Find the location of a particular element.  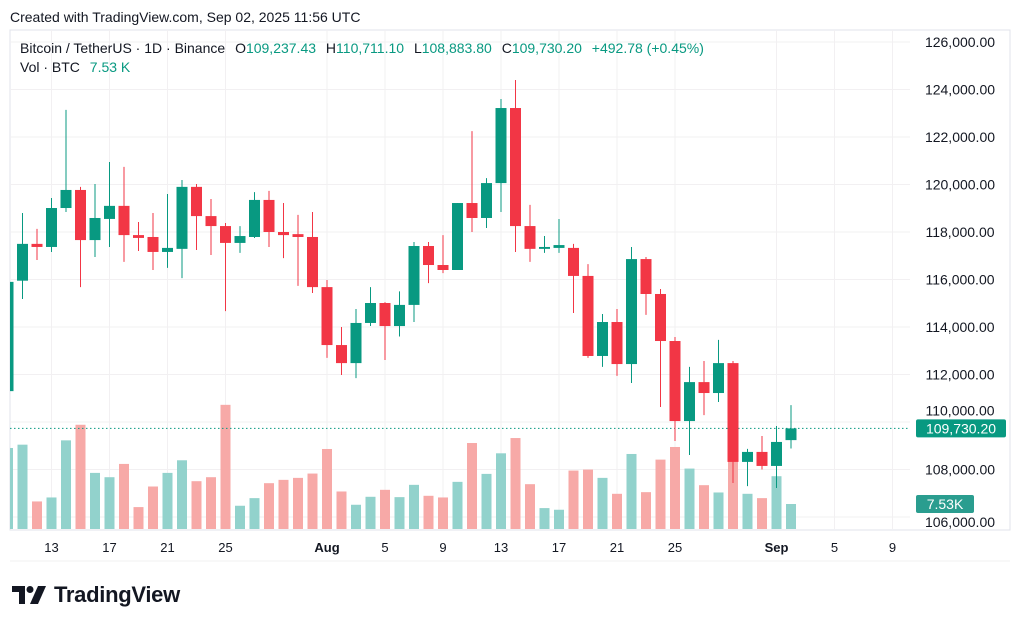

x-axis-tick-label: Aug is located at coordinates (326, 547).